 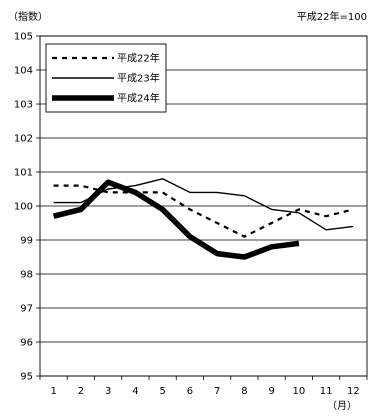 I want to click on y-tick-label: 101, so click(x=23, y=173).